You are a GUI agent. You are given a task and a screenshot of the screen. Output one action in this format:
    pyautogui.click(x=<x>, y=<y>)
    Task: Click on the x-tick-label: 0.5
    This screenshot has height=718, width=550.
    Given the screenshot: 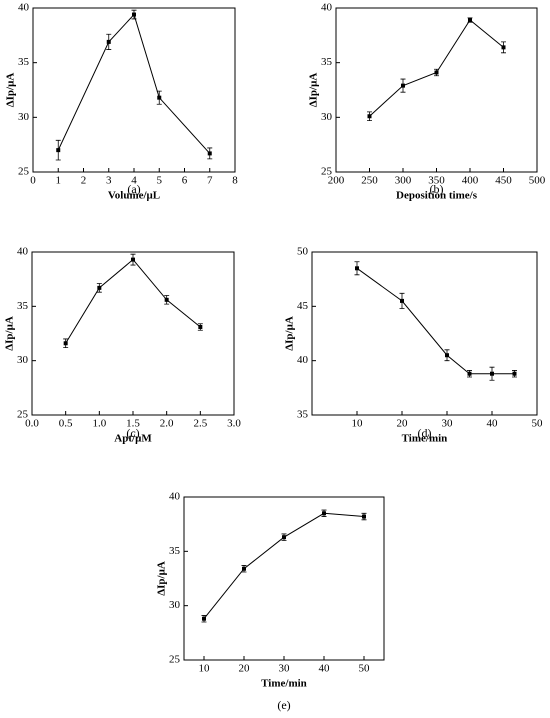 What is the action you would take?
    pyautogui.click(x=66, y=424)
    